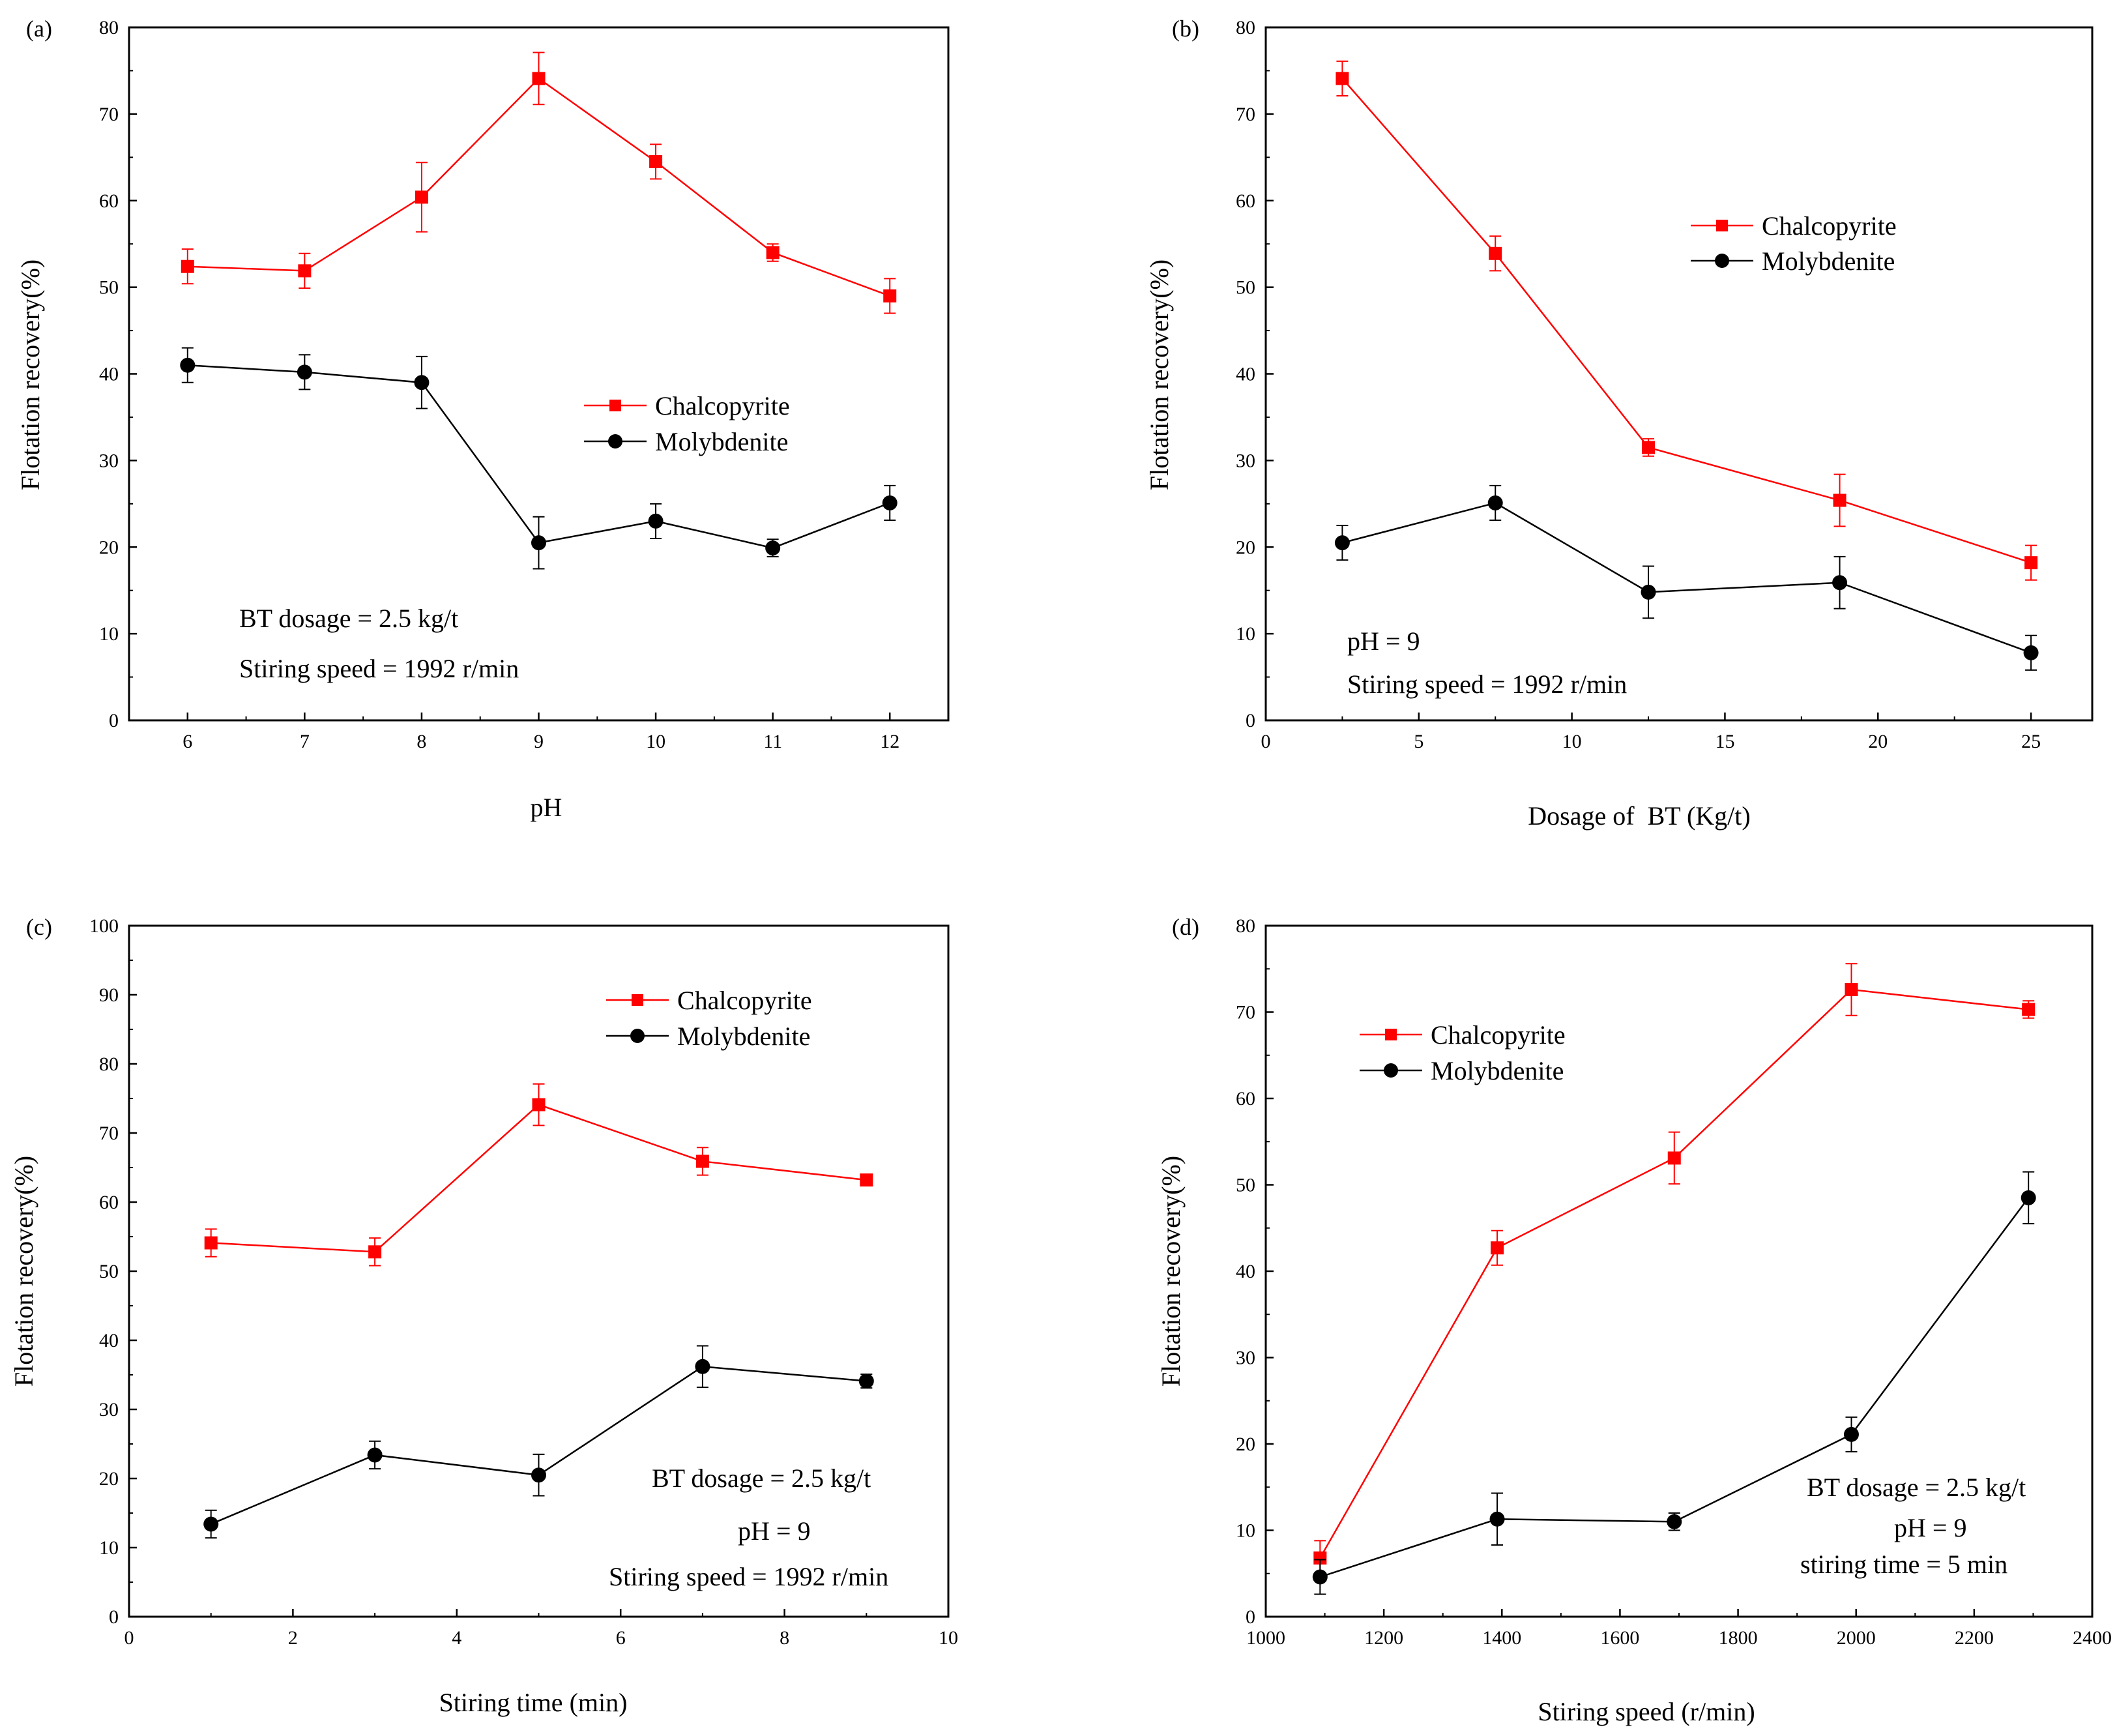 This screenshot has width=2117, height=1736. Describe the element at coordinates (114, 1617) in the screenshot. I see `y-tick-label-c: 0` at that location.